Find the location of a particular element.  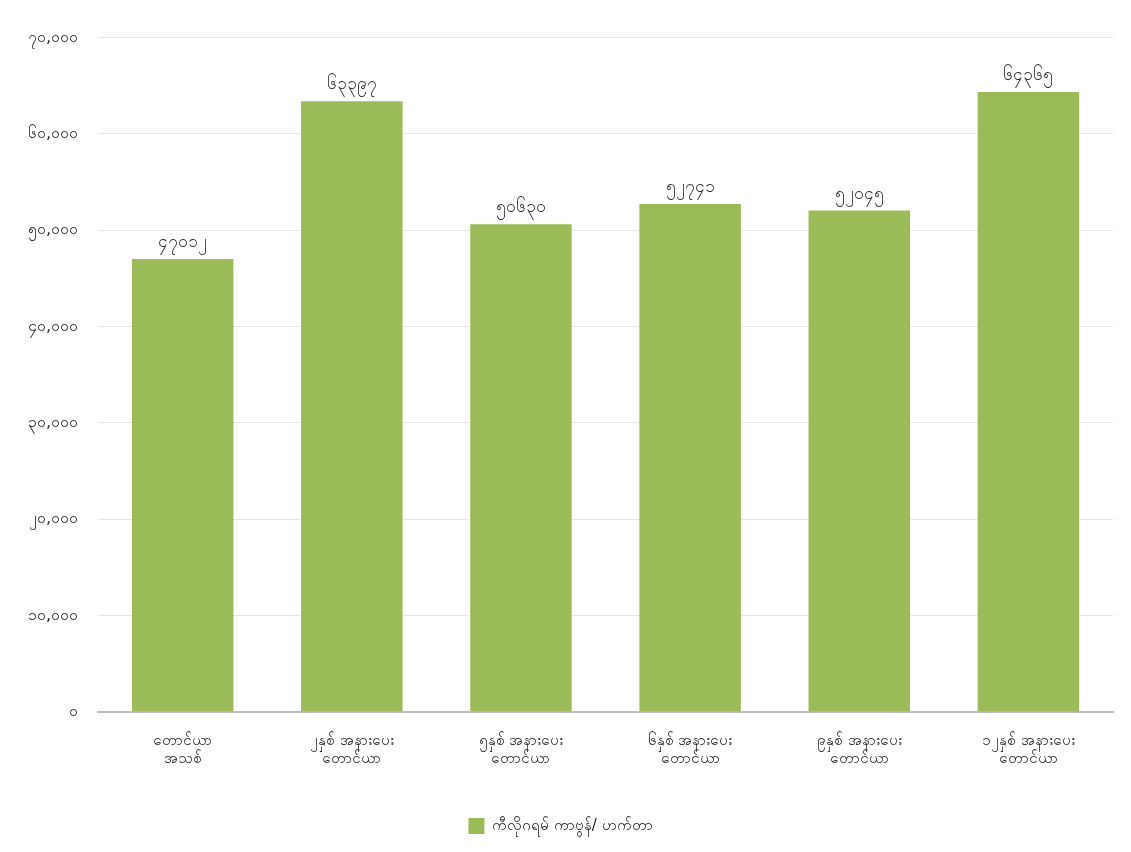

data-label: ၄၇၀၁၂ is located at coordinates (183, 242).